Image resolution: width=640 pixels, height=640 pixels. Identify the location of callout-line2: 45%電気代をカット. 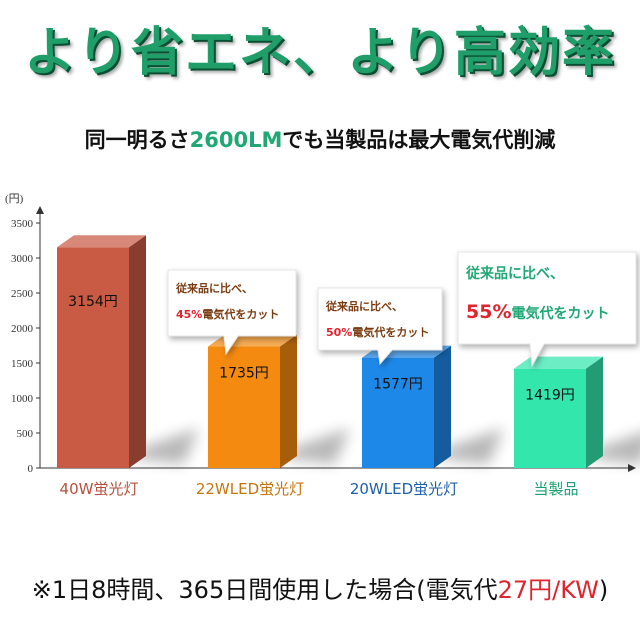
(227, 314).